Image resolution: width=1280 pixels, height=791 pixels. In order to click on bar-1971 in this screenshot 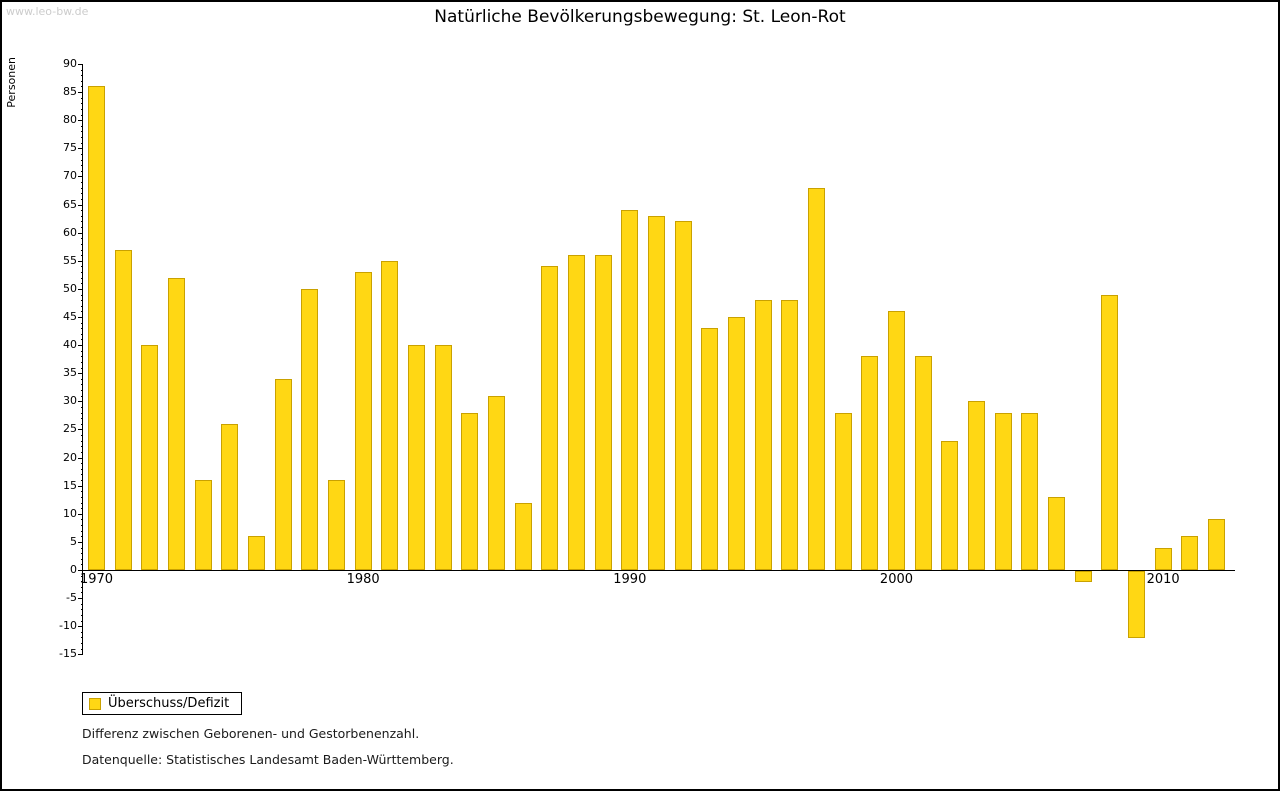, I will do `click(123, 409)`.